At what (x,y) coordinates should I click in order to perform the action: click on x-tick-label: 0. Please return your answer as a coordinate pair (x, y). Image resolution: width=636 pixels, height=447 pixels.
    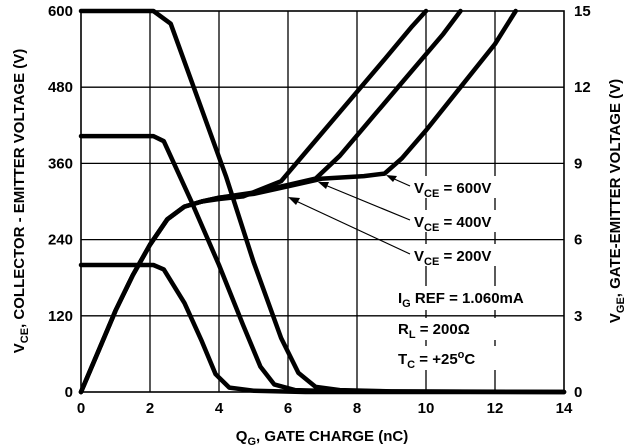
    Looking at the image, I should click on (81, 408).